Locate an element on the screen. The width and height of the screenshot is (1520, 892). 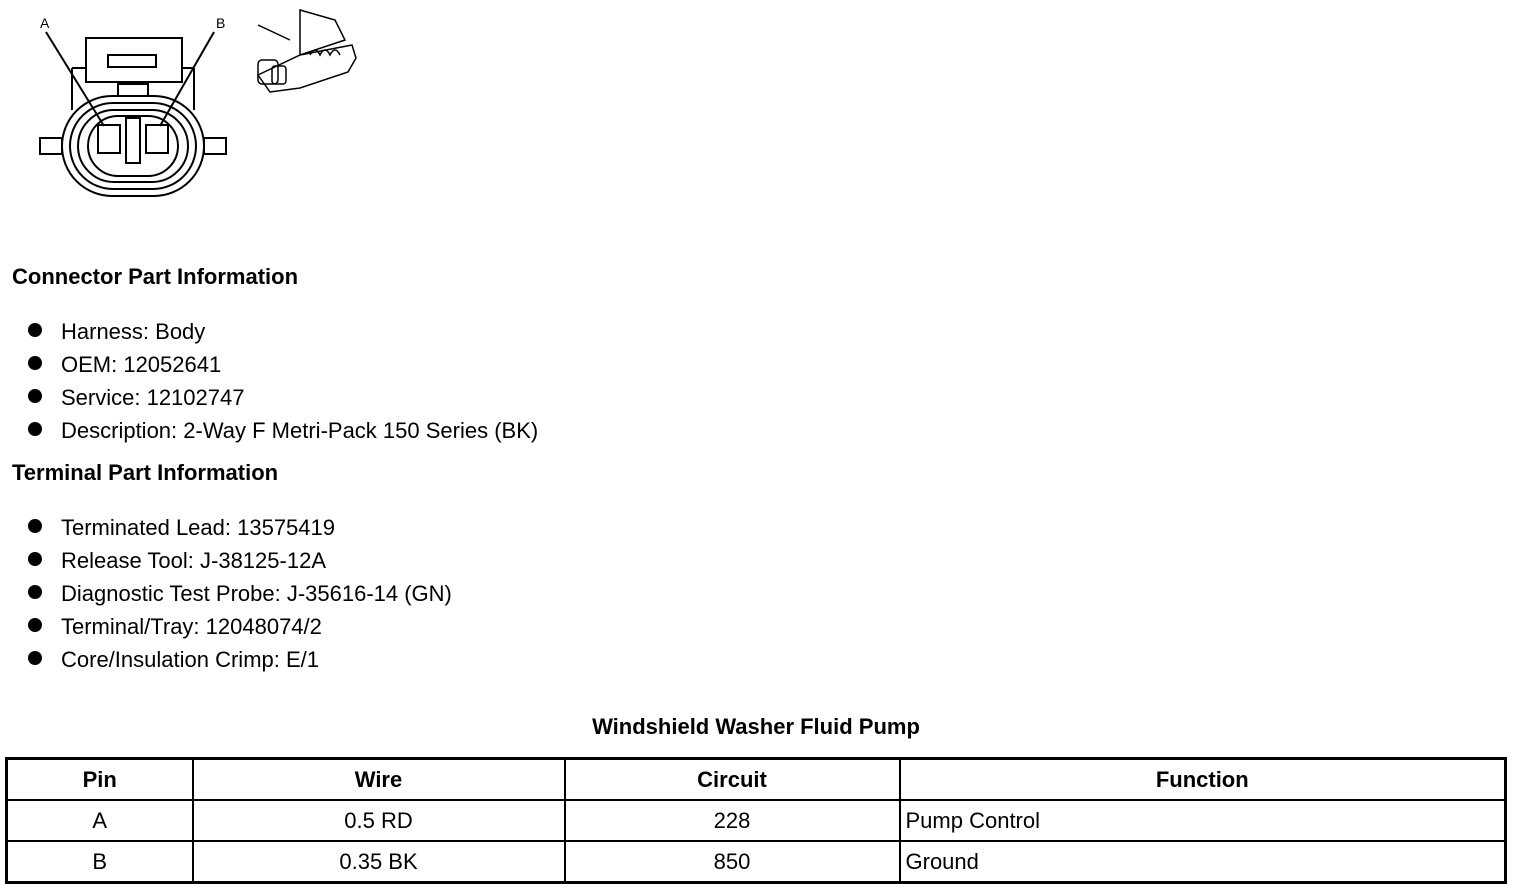
cell-pin: B is located at coordinates (99, 862).